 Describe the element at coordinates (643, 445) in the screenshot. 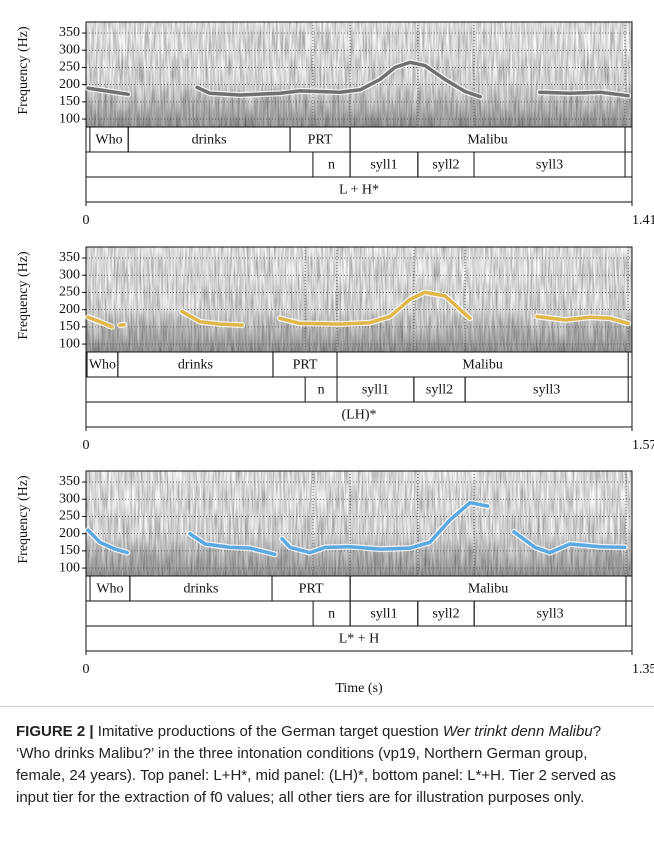

I see `x-tick-label: 1.577` at that location.